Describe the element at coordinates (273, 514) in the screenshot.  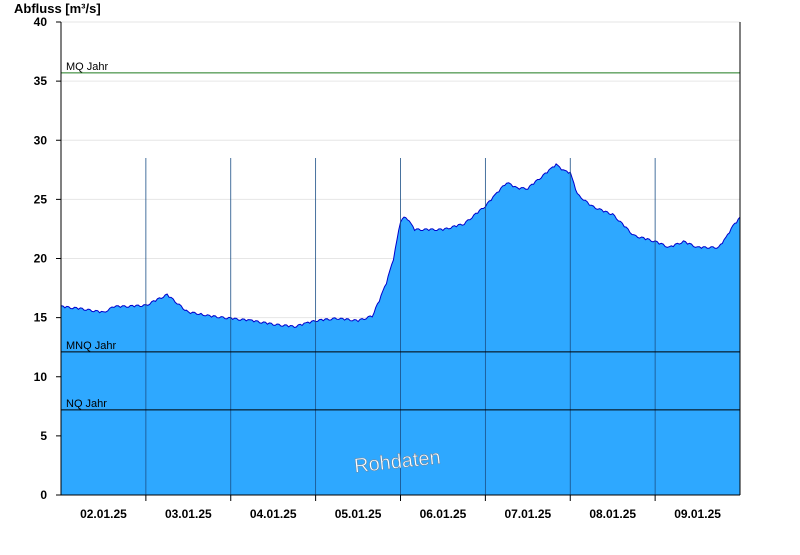
I see `x-tick-label: 04.01.25` at that location.